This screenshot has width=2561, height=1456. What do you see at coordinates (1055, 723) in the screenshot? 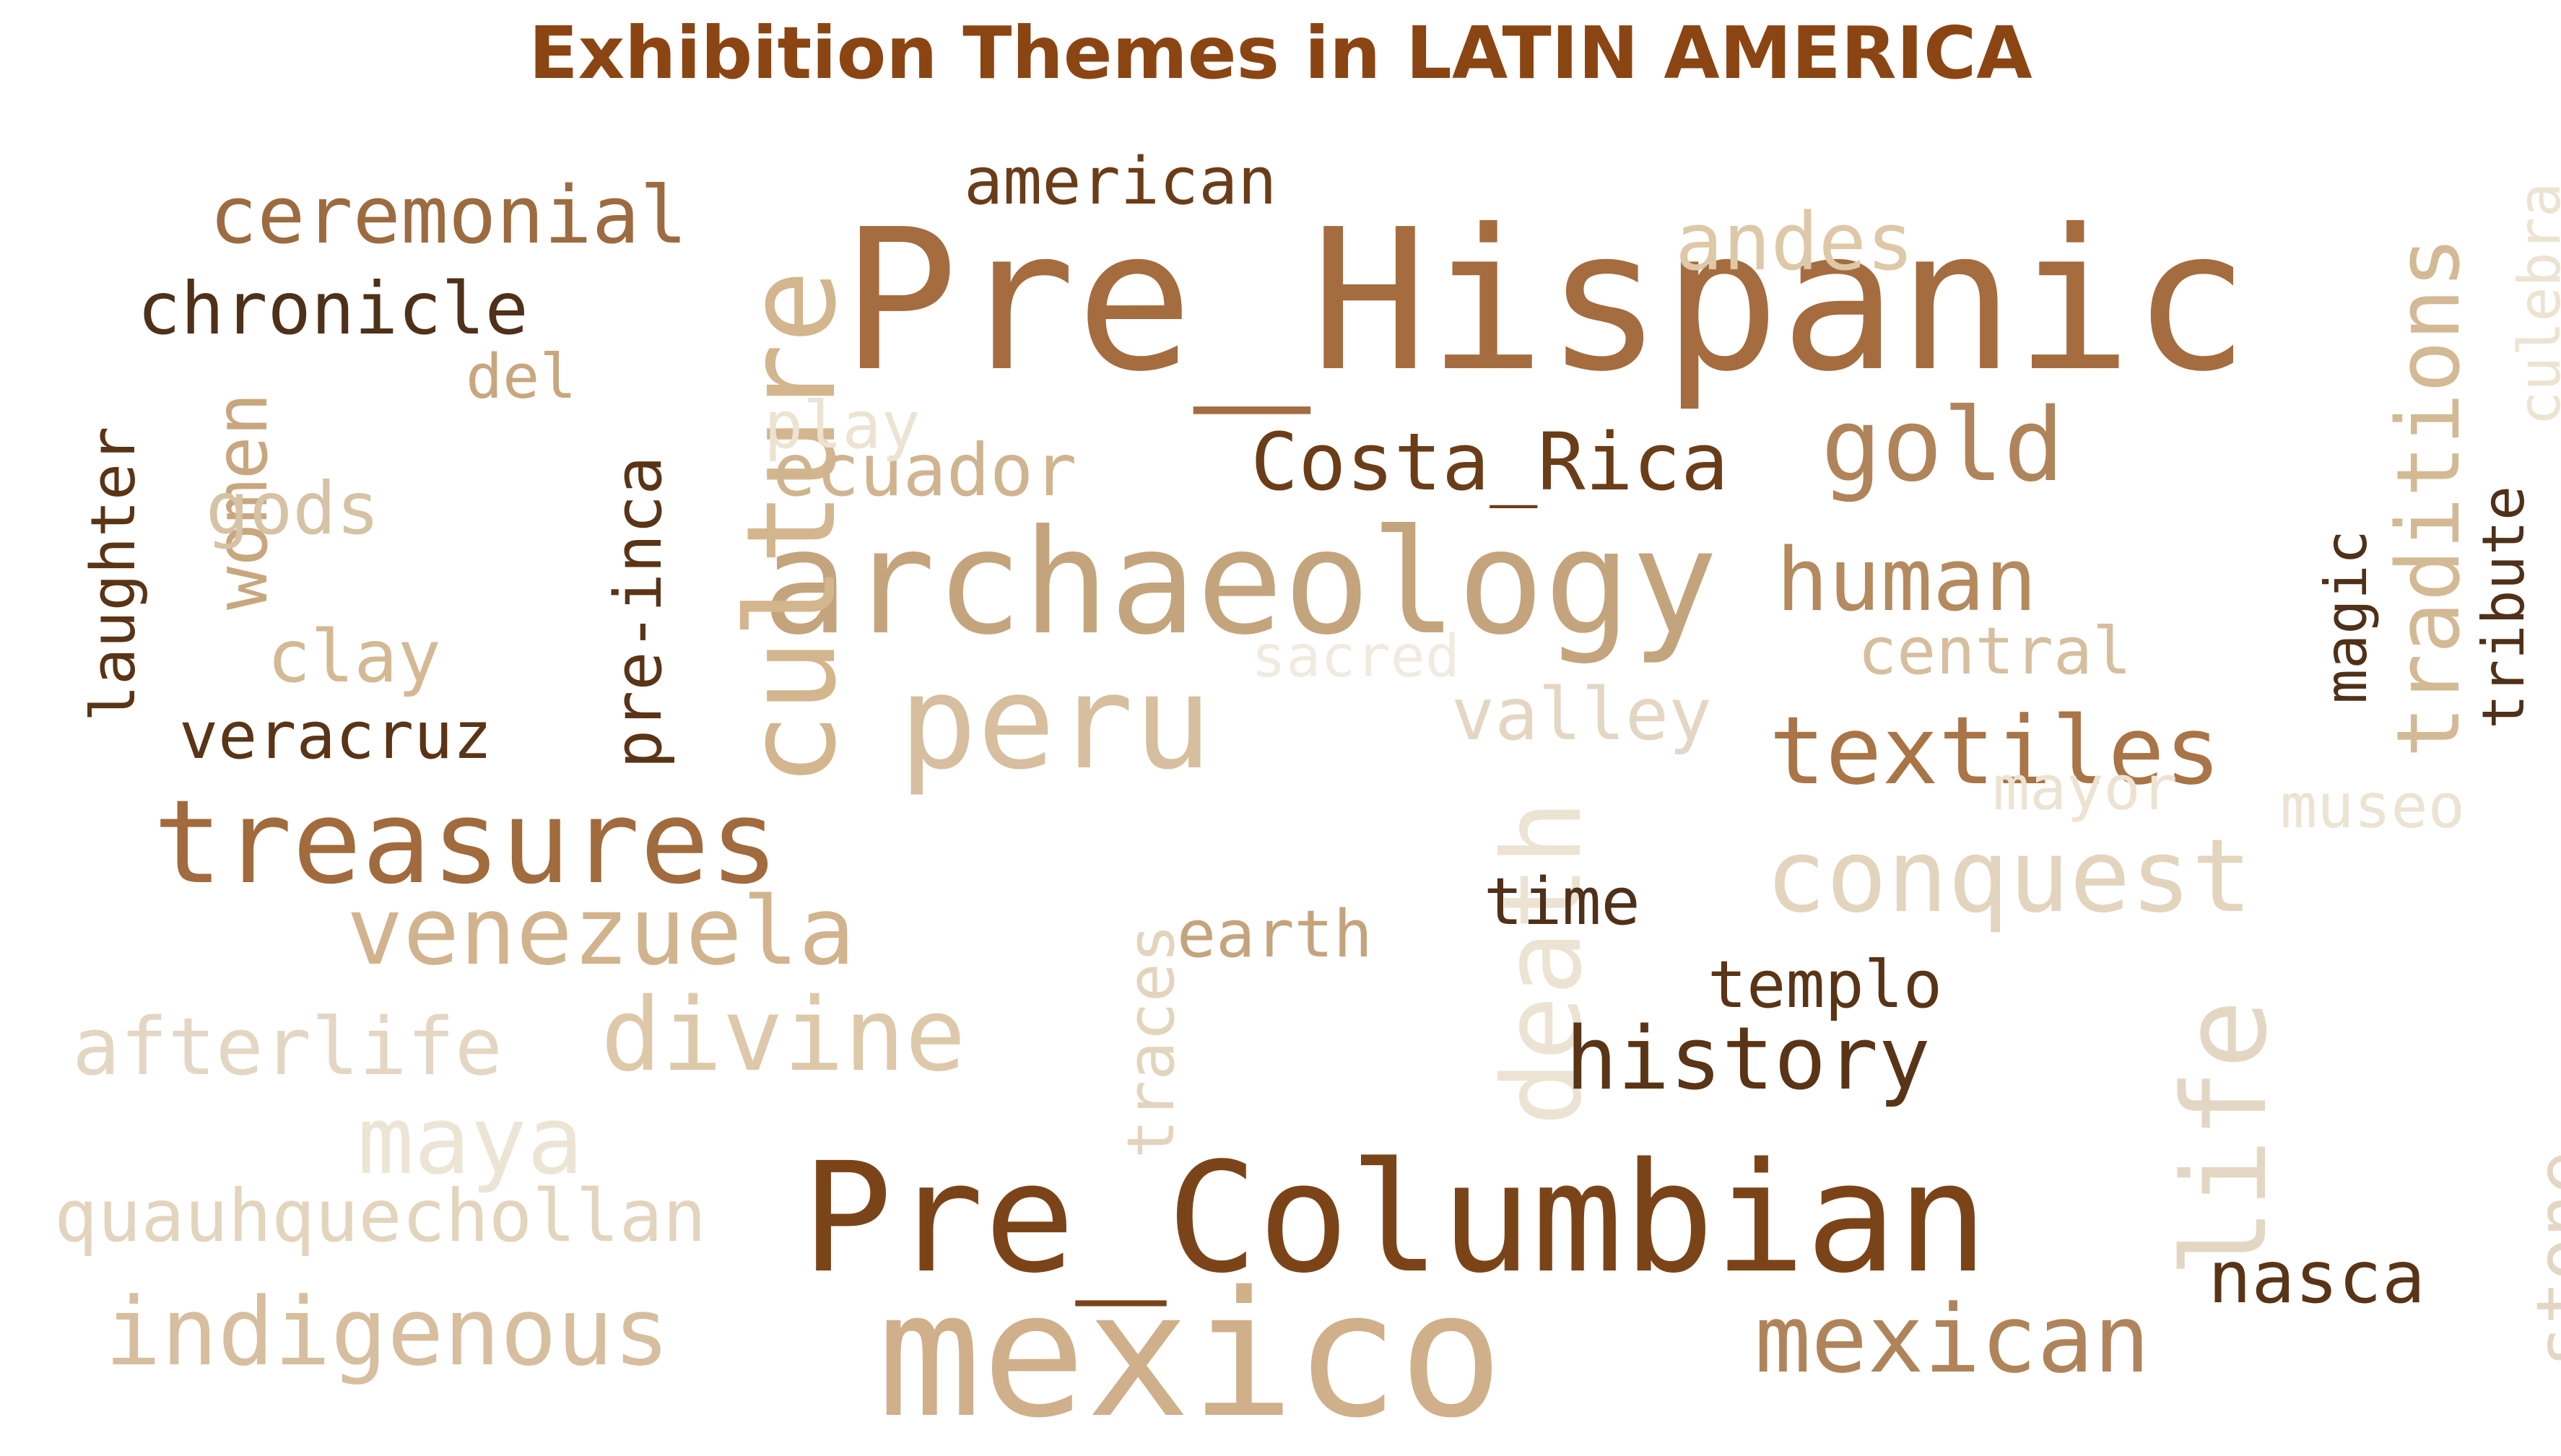
I see `word-peru: peru` at bounding box center [1055, 723].